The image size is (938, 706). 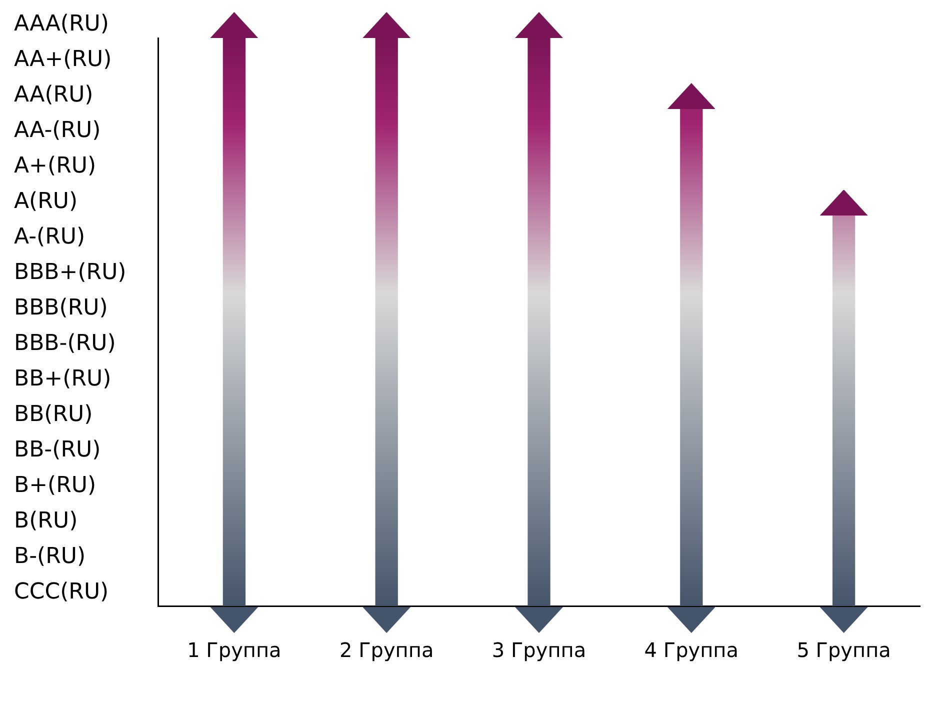 I want to click on x-tick-label: 3 Группа, so click(x=539, y=650).